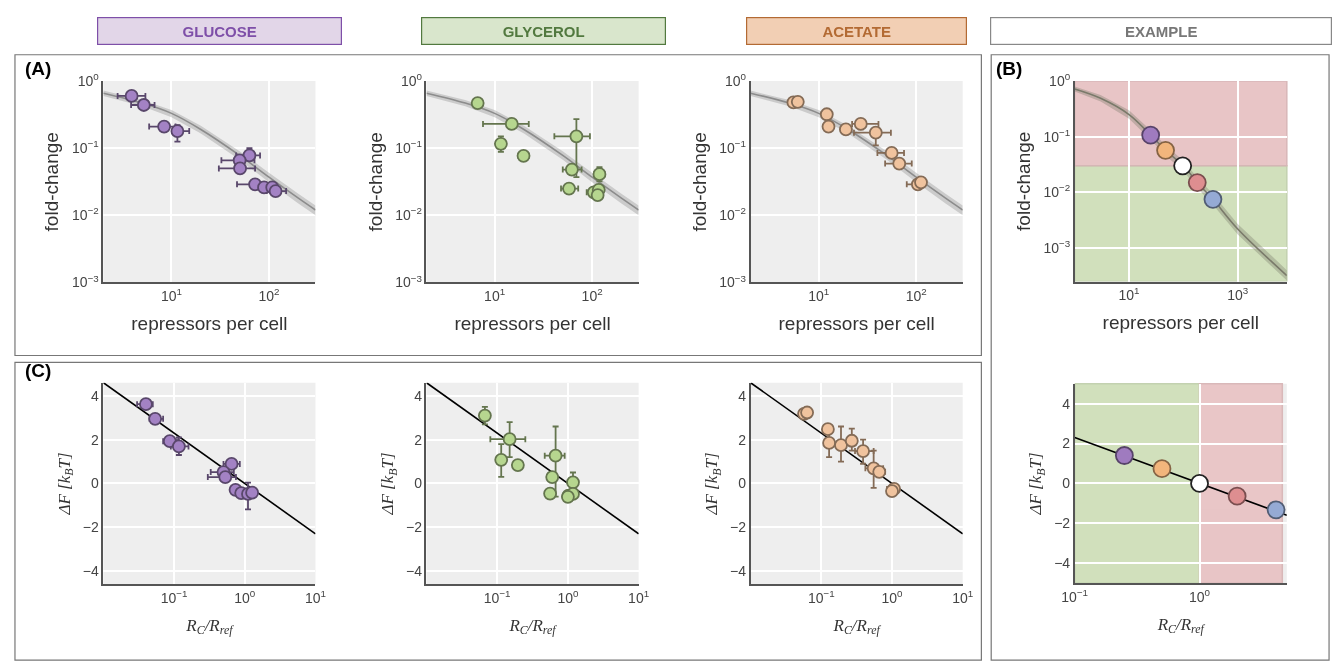  Describe the element at coordinates (38, 68) in the screenshot. I see `text: (A)` at that location.